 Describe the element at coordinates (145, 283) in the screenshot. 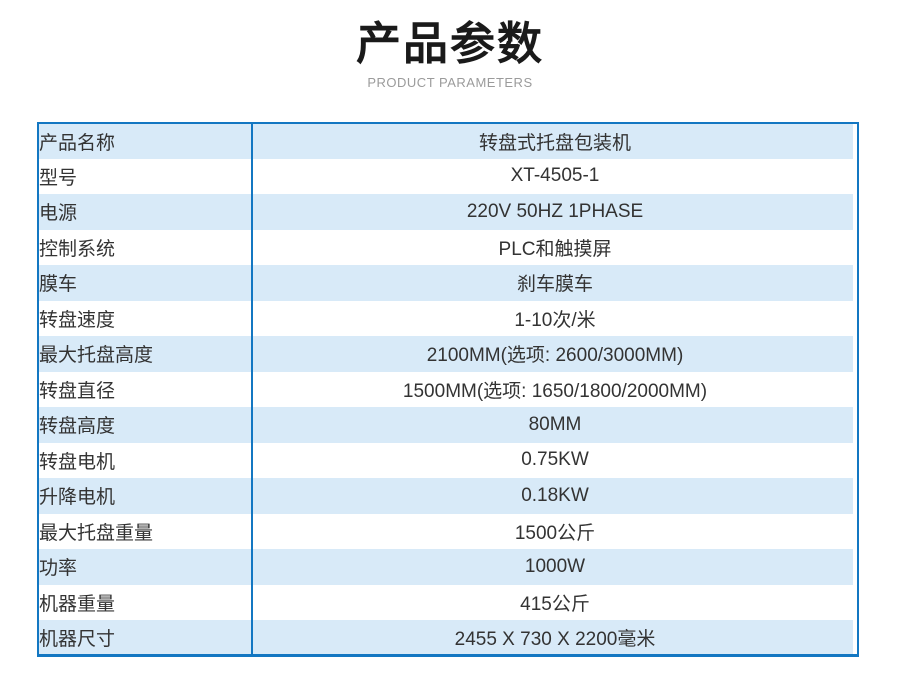

I see `param-label: 膜车` at that location.